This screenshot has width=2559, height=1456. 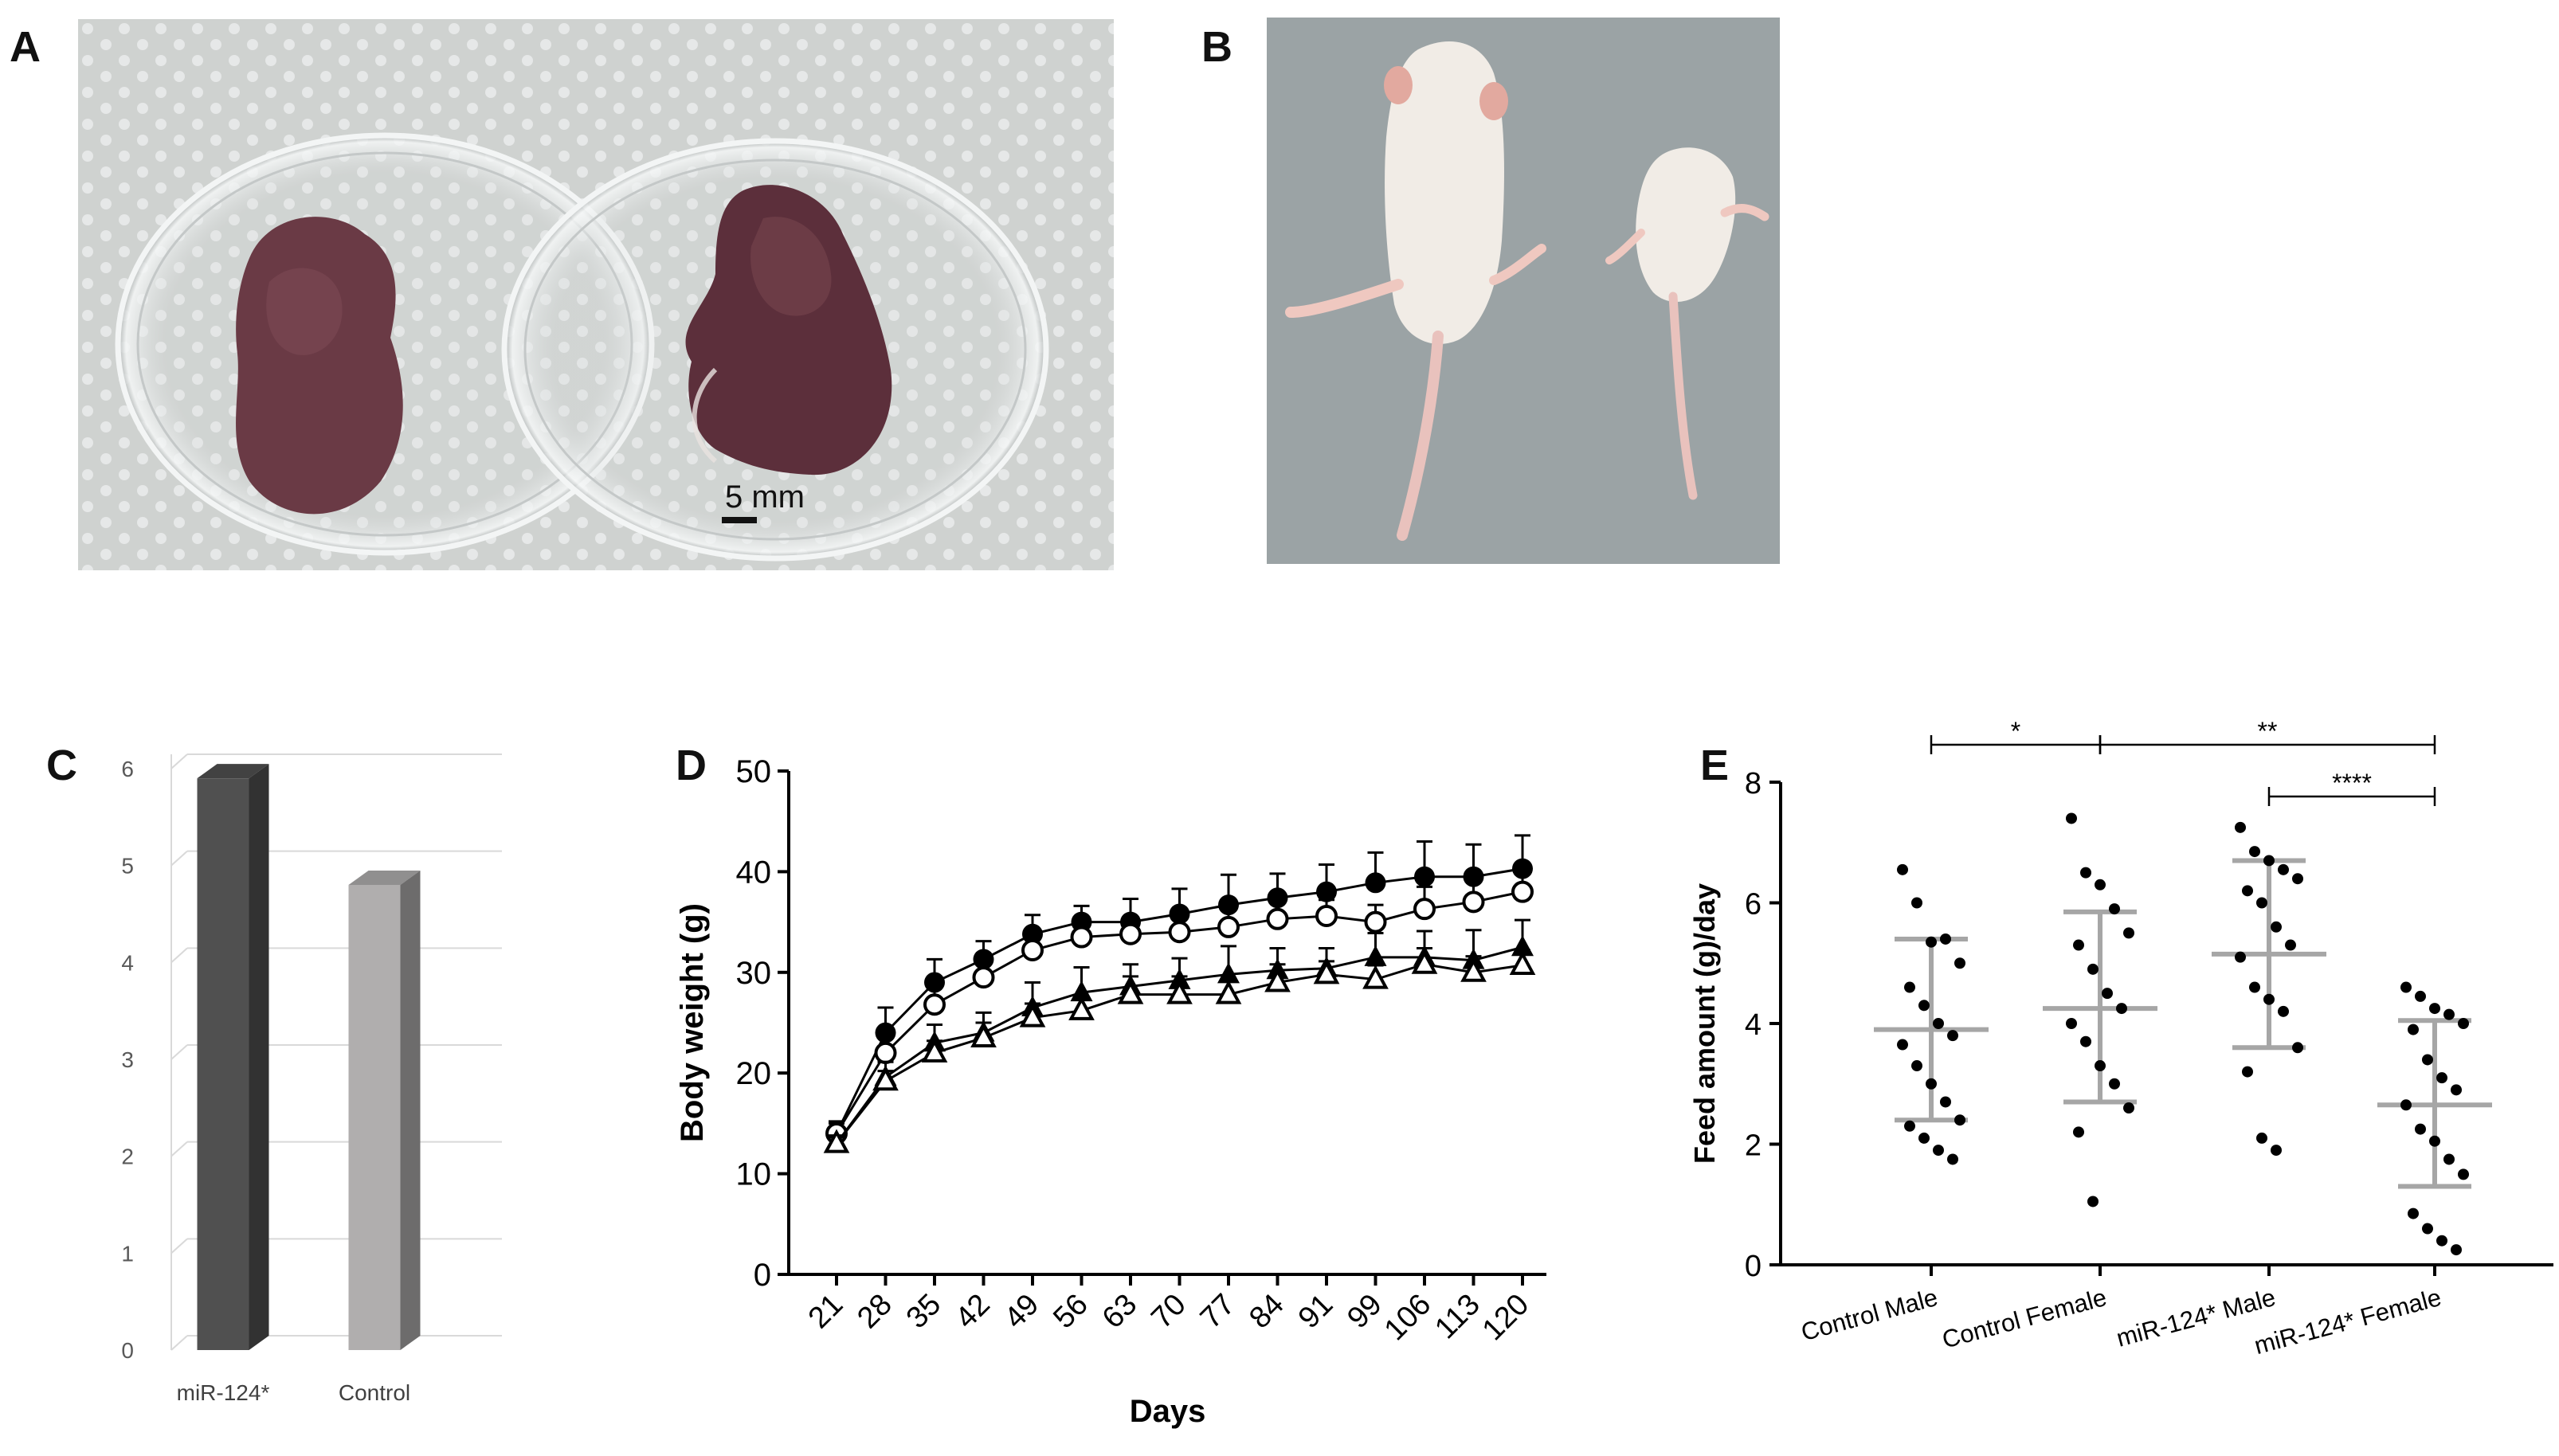 I want to click on y-tick-label: 30, so click(x=754, y=973).